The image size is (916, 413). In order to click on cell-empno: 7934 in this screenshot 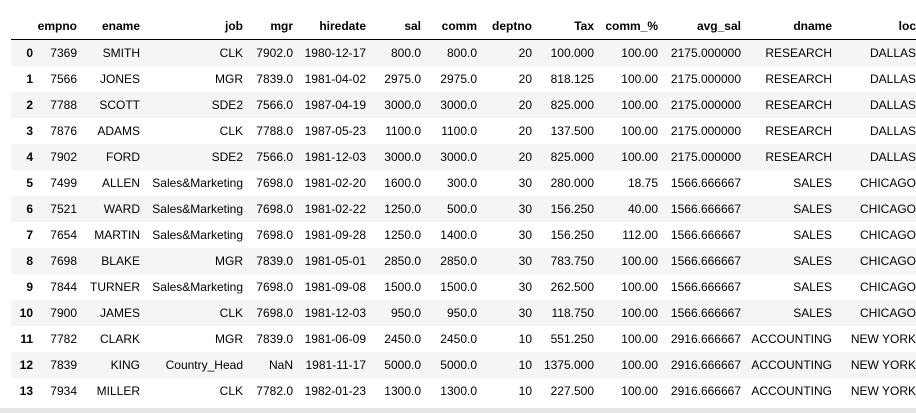, I will do `click(63, 391)`.